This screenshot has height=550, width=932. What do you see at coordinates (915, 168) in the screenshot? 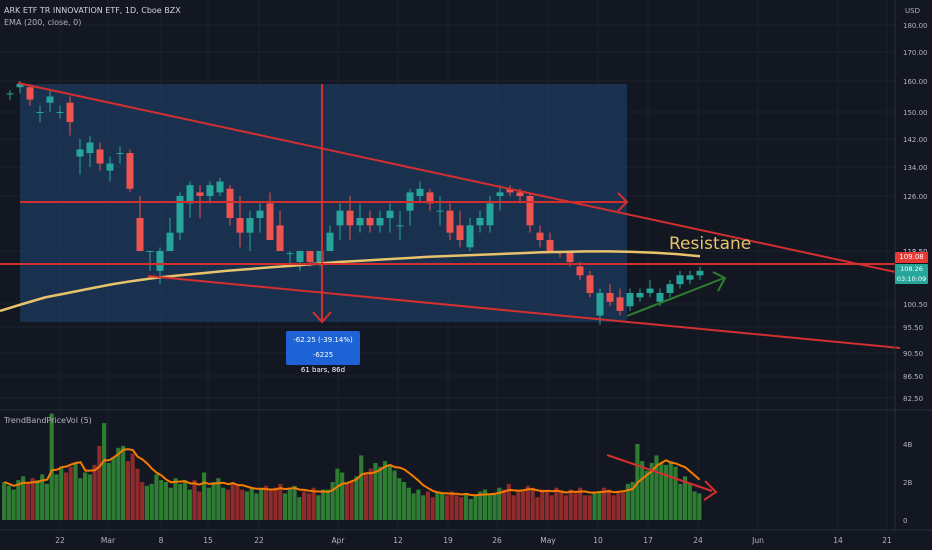
I see `price-tick-label: 134.00` at bounding box center [915, 168].